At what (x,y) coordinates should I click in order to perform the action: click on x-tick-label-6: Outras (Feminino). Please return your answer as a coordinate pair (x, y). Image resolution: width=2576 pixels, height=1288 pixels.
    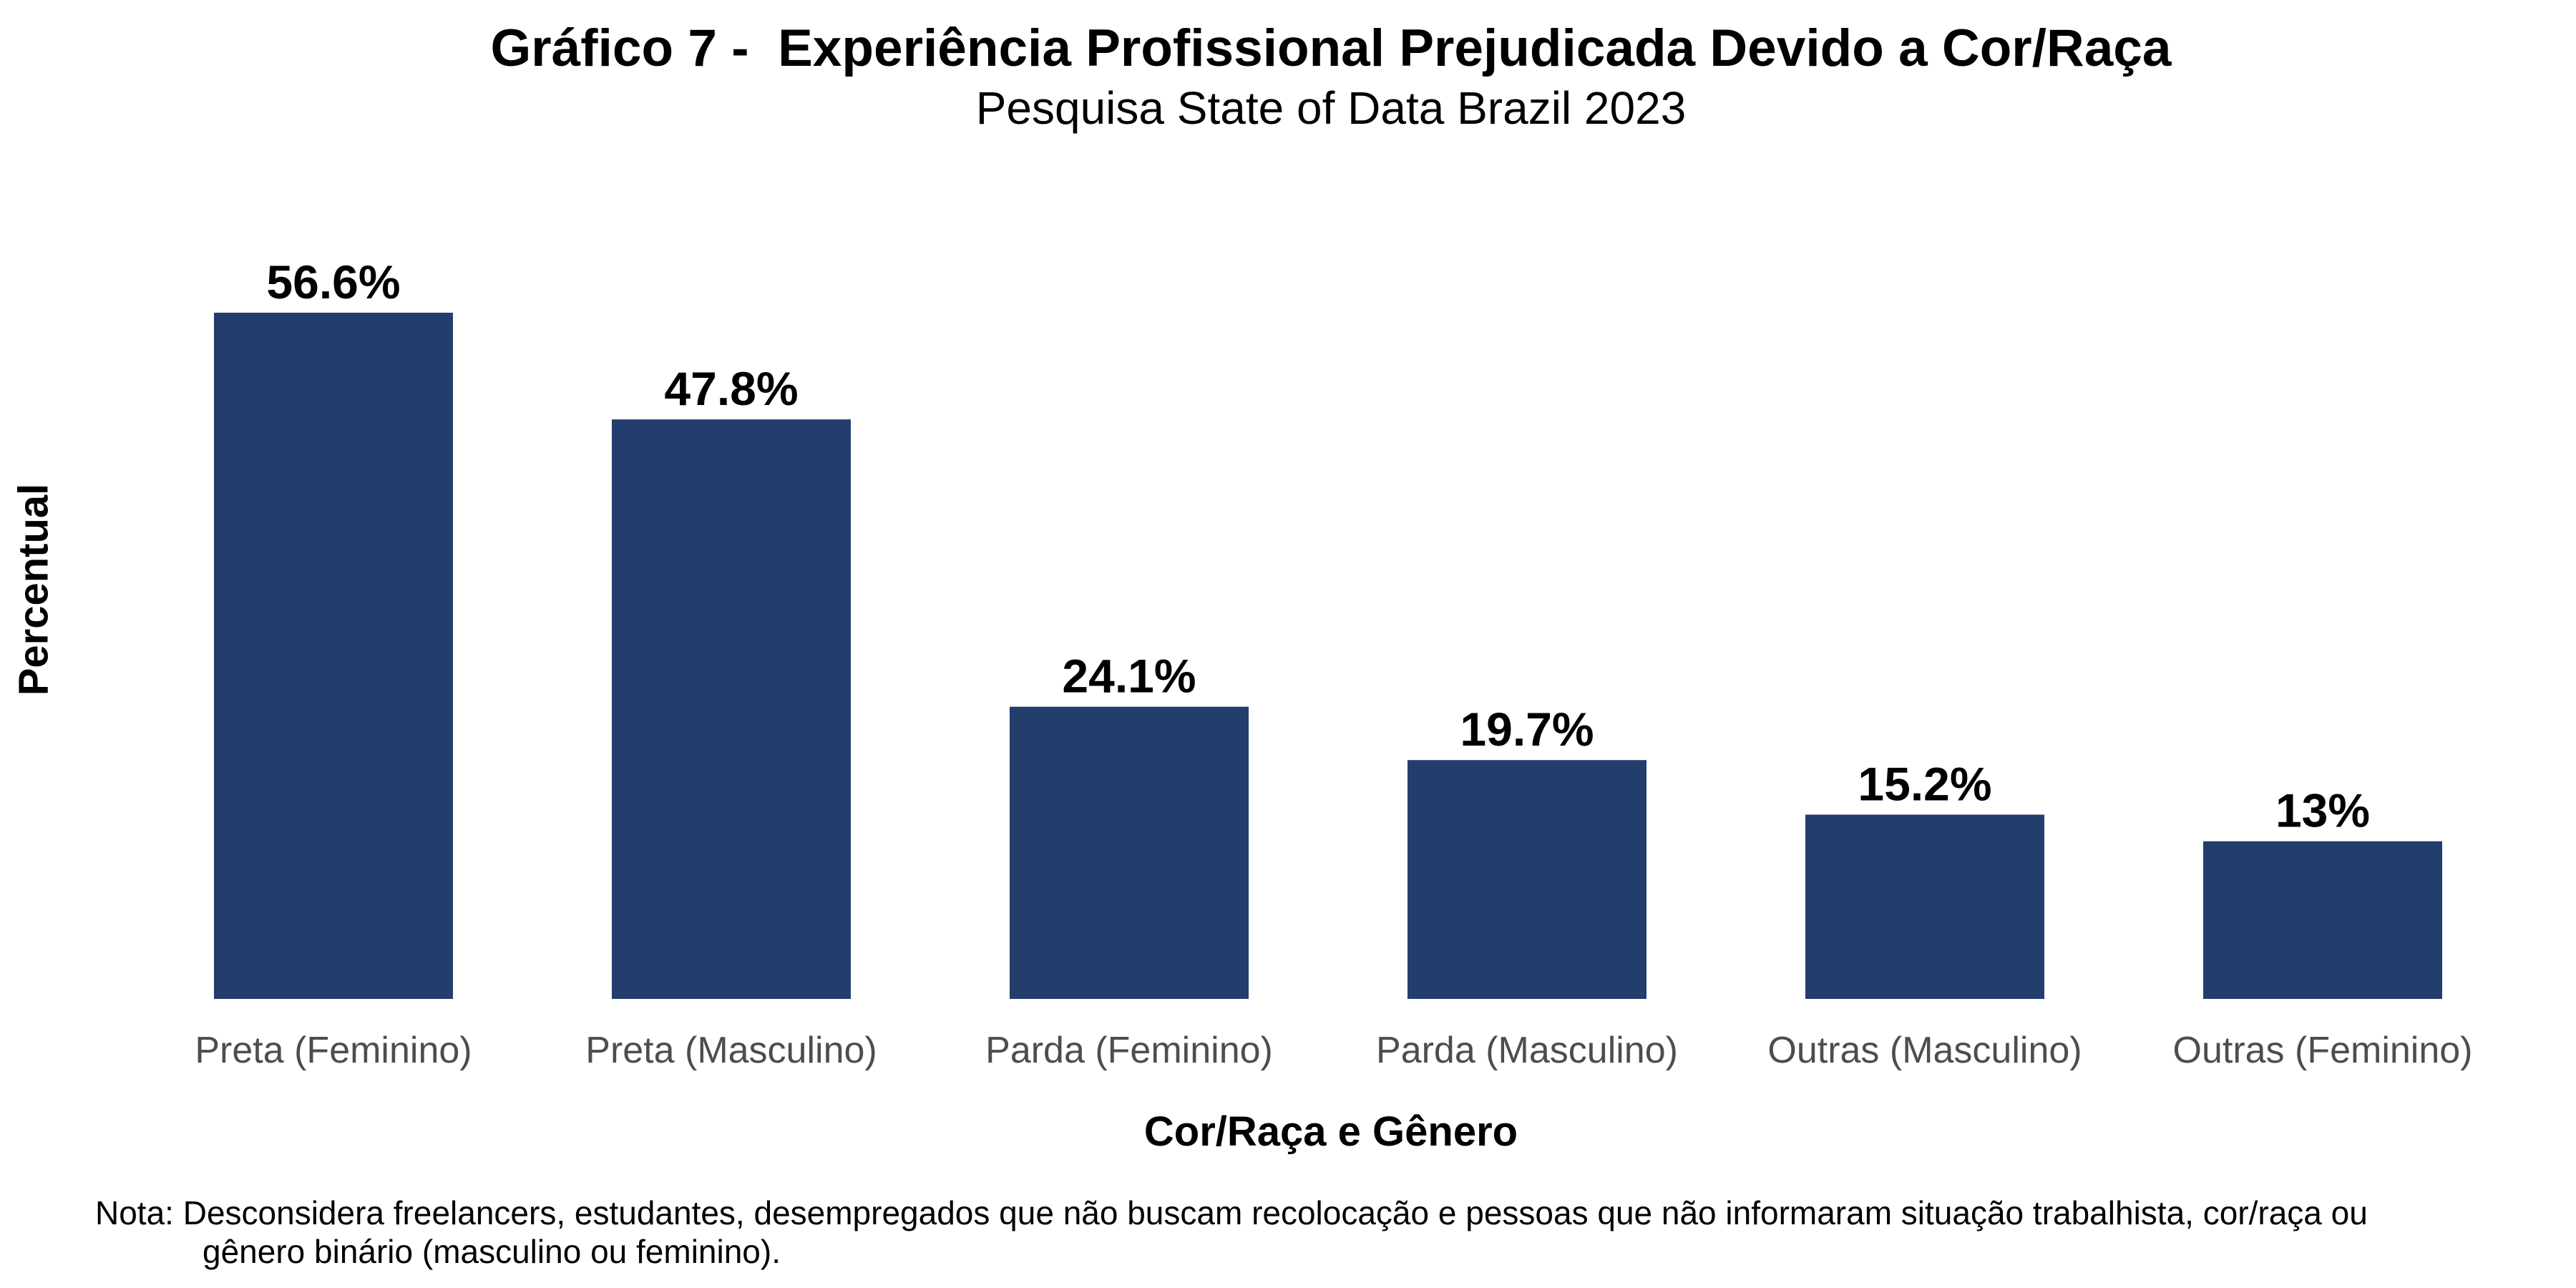
    Looking at the image, I should click on (2323, 1050).